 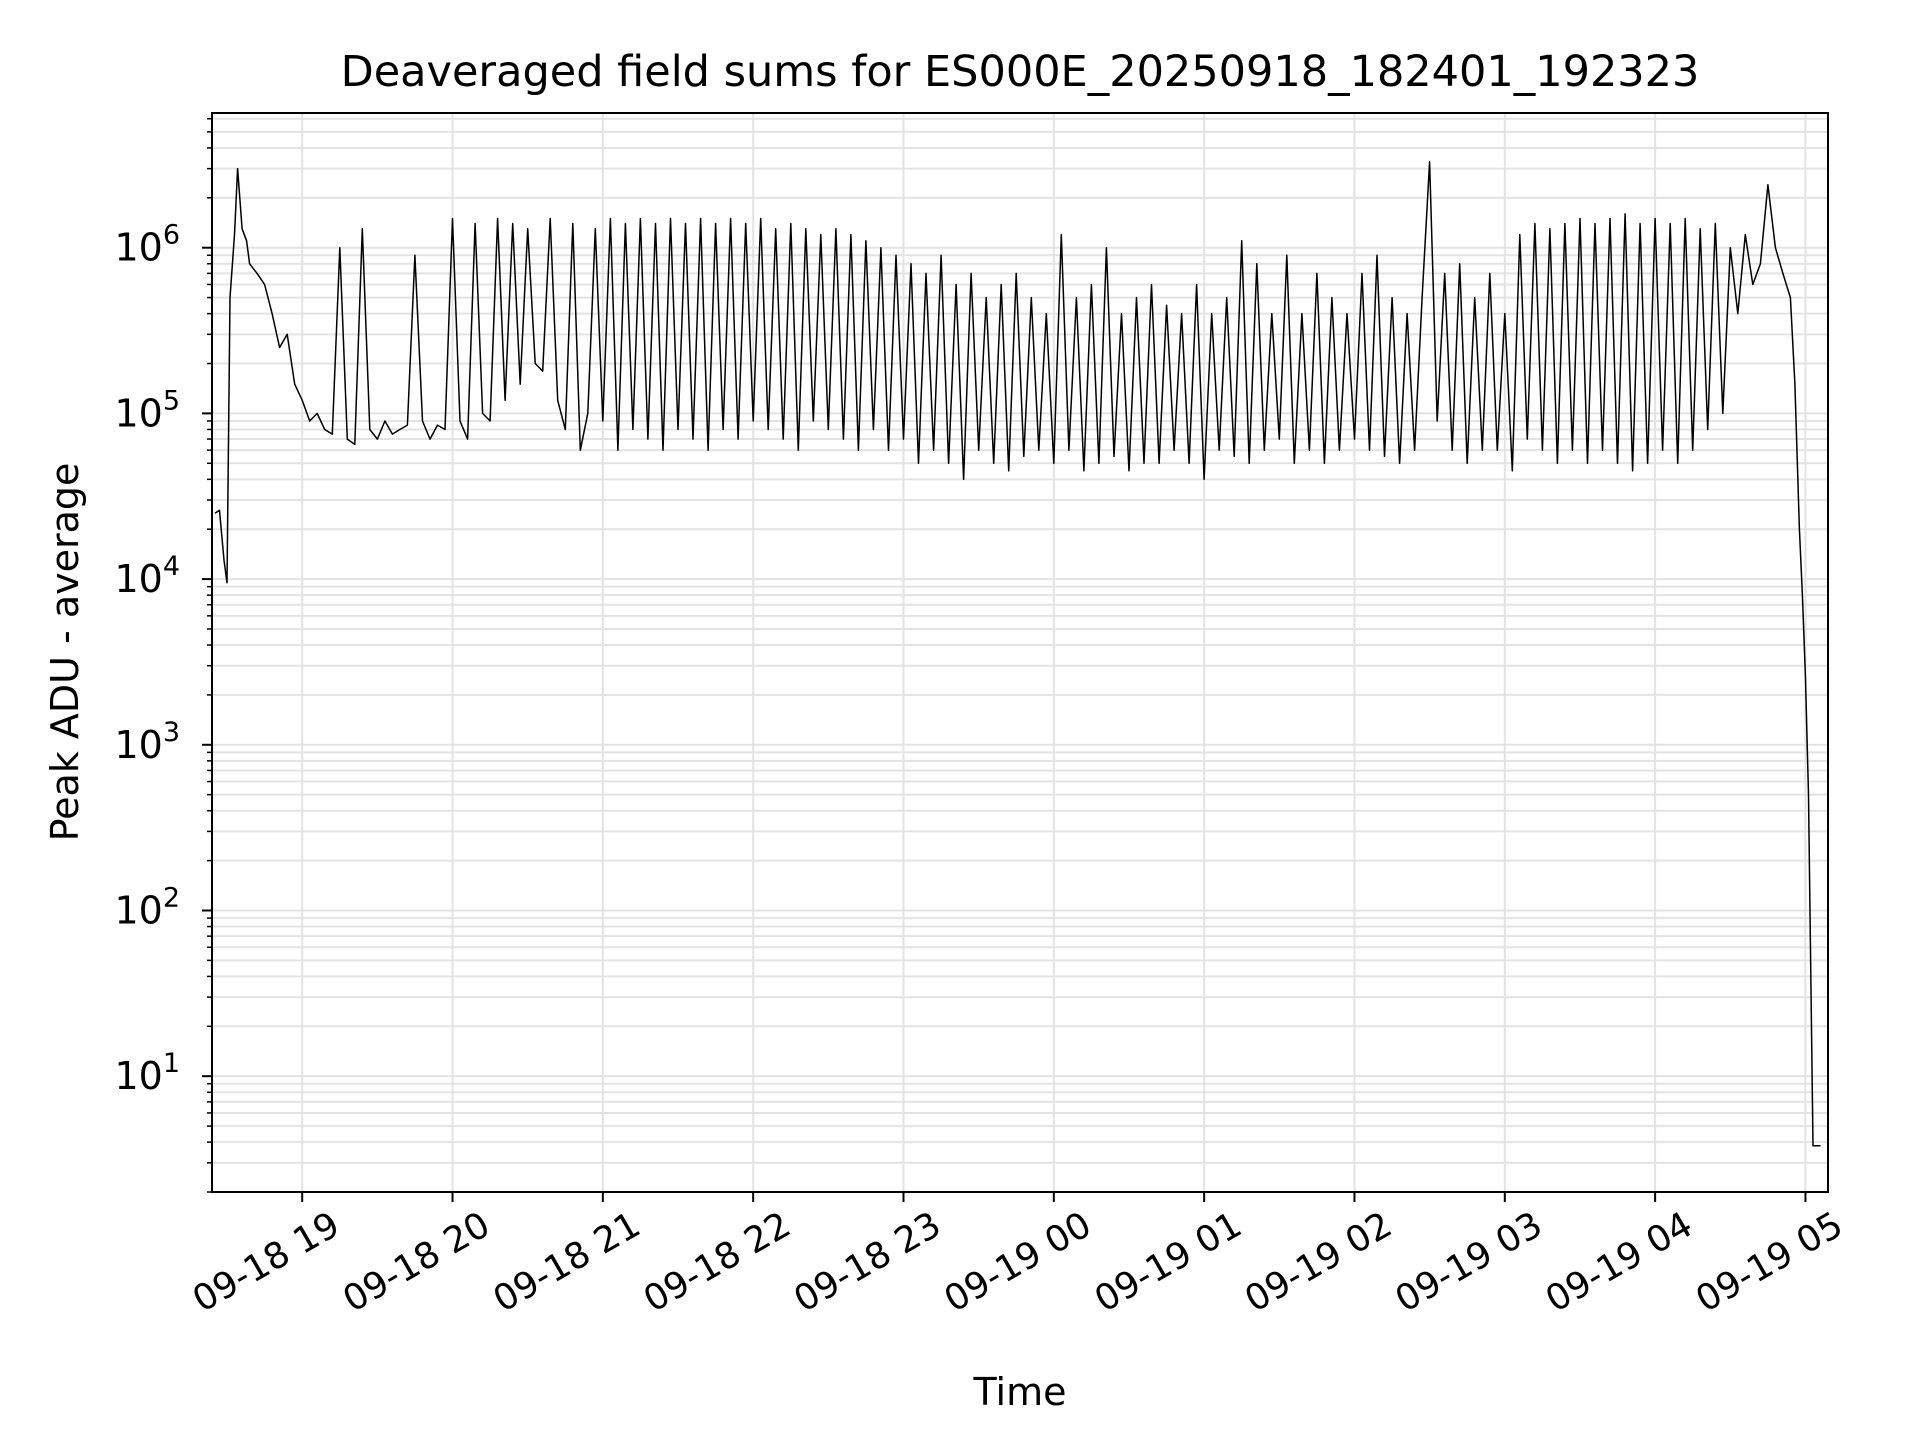 What do you see at coordinates (163, 655) in the screenshot?
I see `y-axis: 101 102 103 104 105 106` at bounding box center [163, 655].